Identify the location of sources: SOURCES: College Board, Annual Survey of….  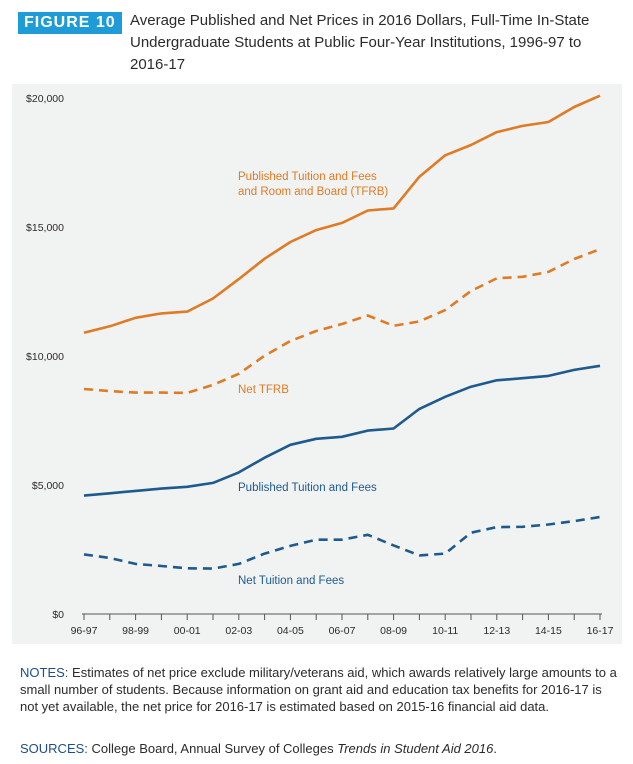
(320, 748).